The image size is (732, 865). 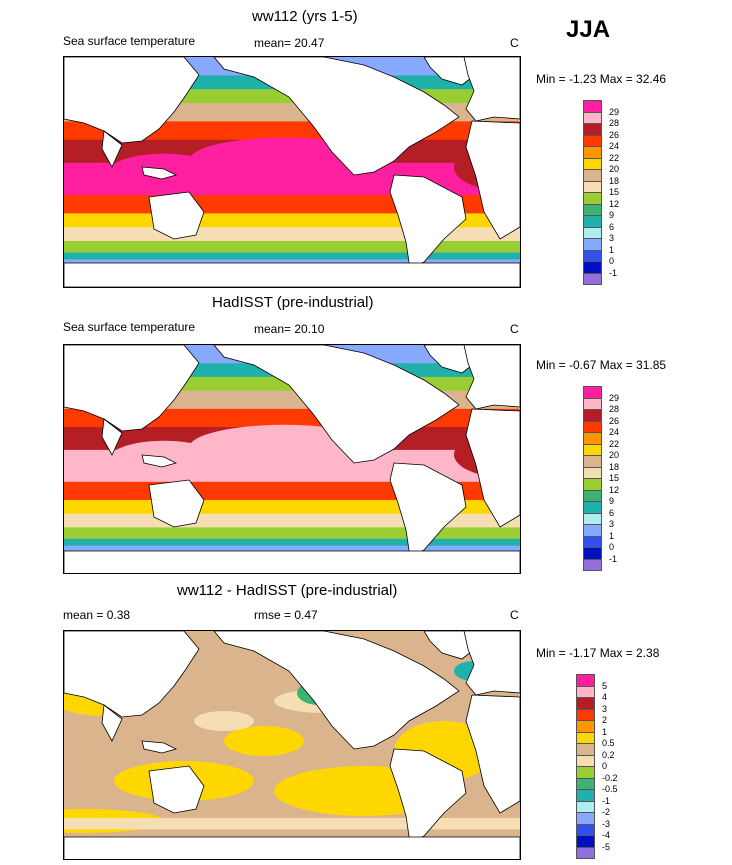 What do you see at coordinates (514, 329) in the screenshot?
I see `panel2-units: C` at bounding box center [514, 329].